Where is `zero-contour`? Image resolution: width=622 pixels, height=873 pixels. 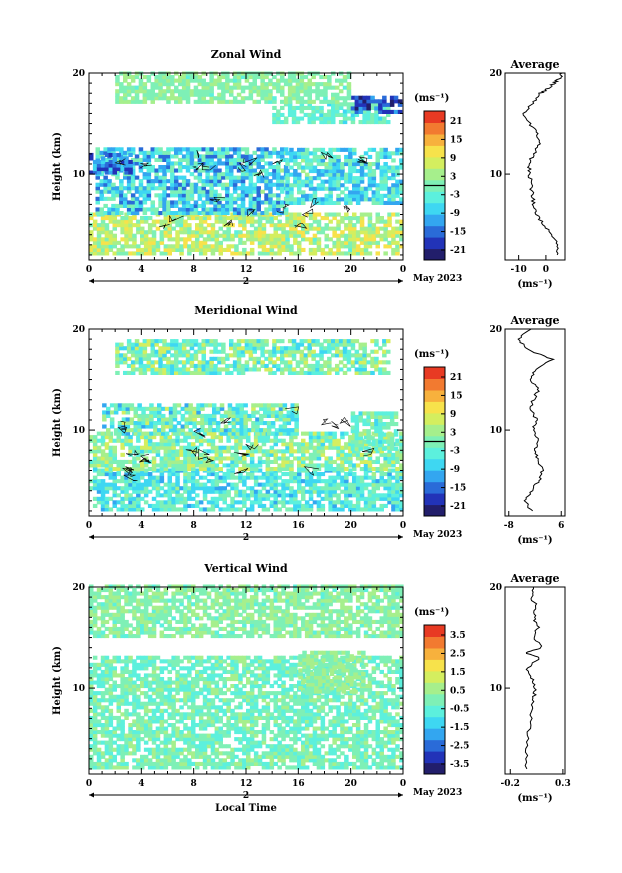 zero-contour is located at coordinates (301, 225).